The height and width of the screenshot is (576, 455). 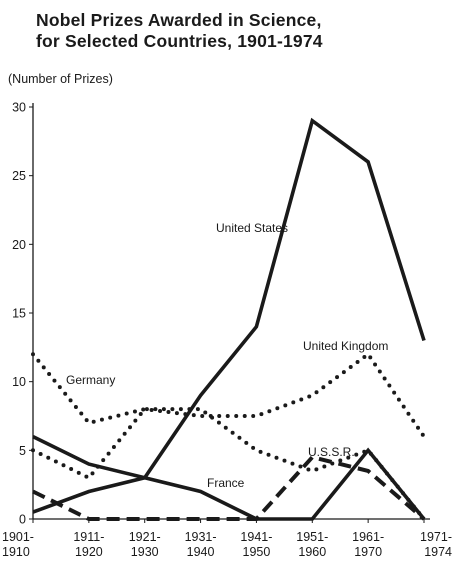 What do you see at coordinates (90, 380) in the screenshot?
I see `series-label-germany: Germany` at bounding box center [90, 380].